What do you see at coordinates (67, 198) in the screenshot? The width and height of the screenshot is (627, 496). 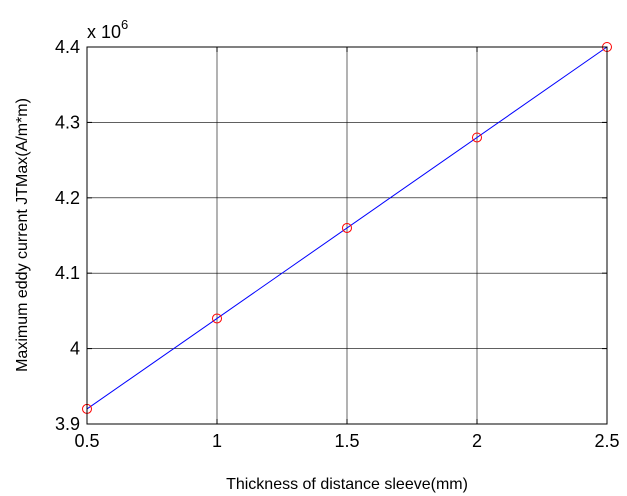 I see `y-tick-label: 4.2` at bounding box center [67, 198].